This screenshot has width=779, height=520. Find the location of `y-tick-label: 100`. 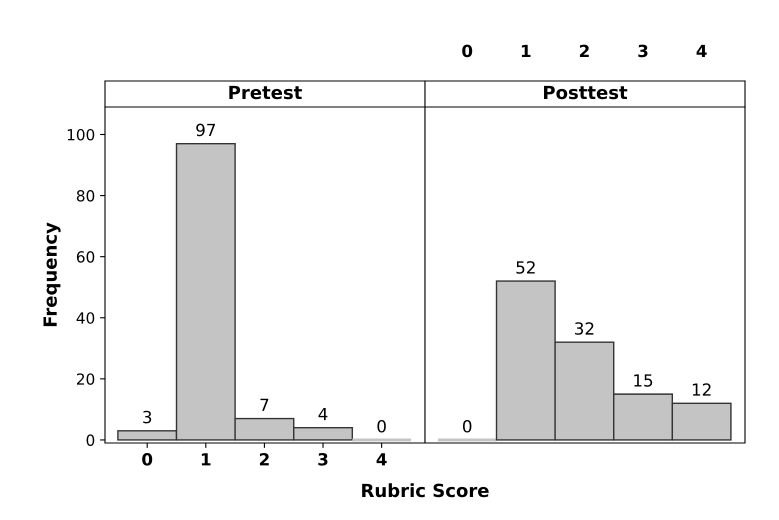

y-tick-label: 100 is located at coordinates (81, 134).